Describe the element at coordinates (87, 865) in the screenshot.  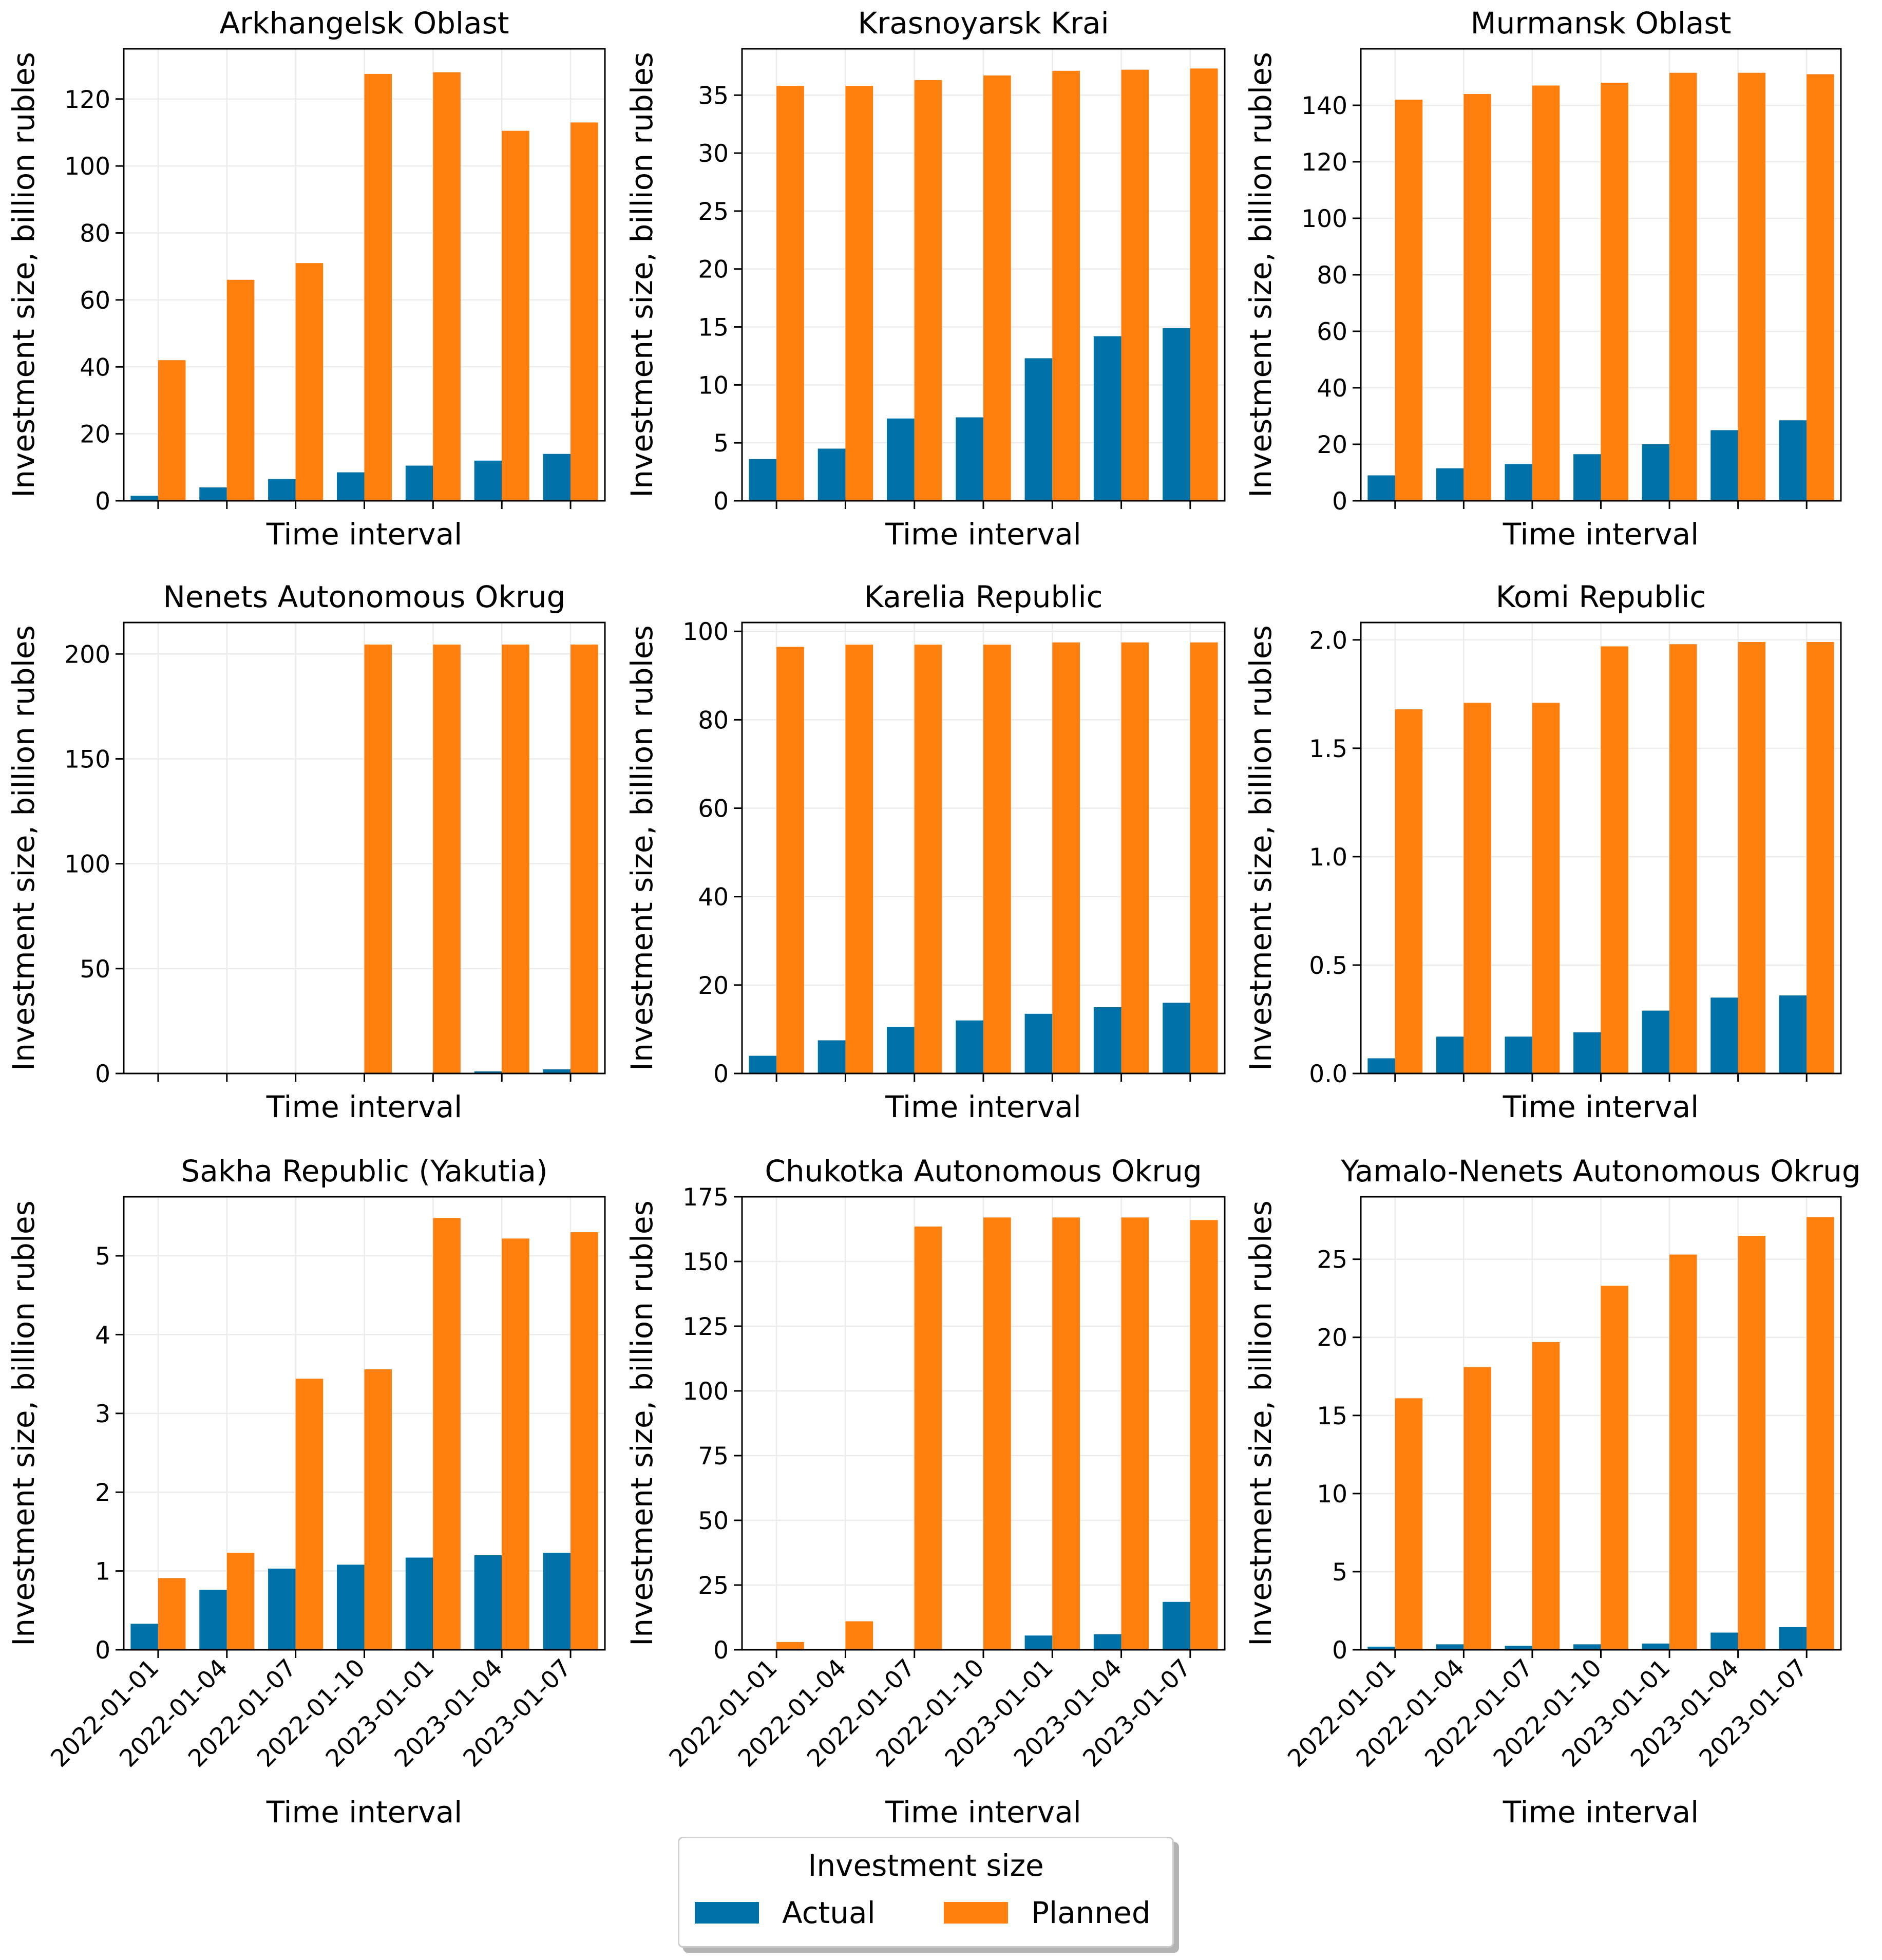
I see `nenets-autonomous-okrug-y-tick-label: 100` at that location.